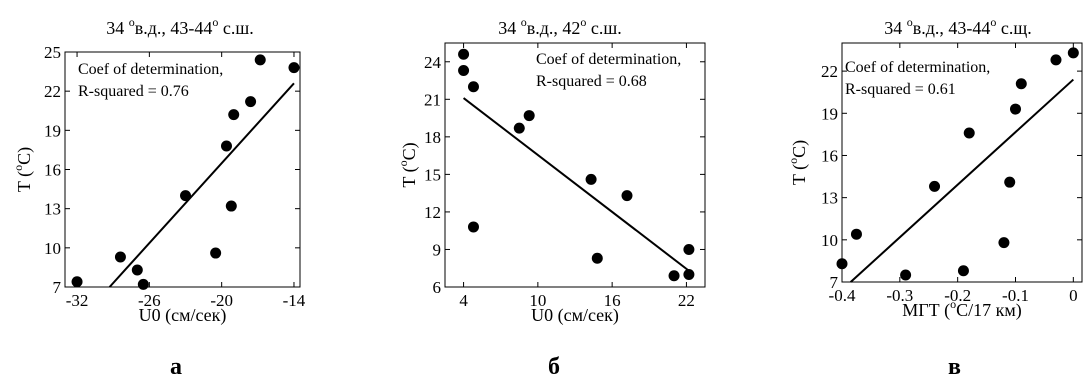  What do you see at coordinates (294, 300) in the screenshot?
I see `x-tick-label: -14` at bounding box center [294, 300].